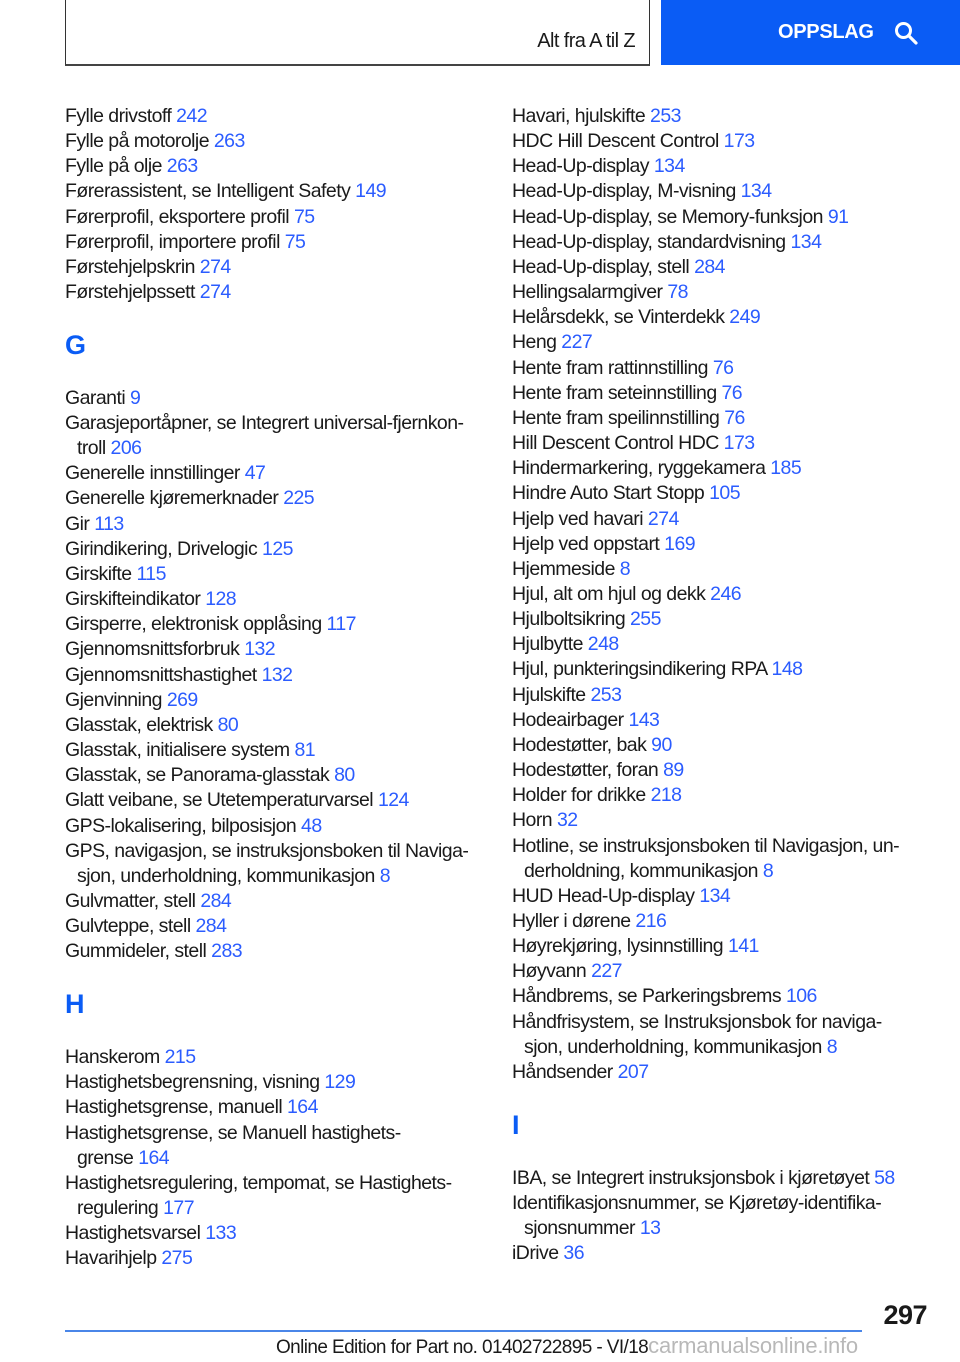 The height and width of the screenshot is (1362, 960). I want to click on page-link: 13, so click(650, 1228).